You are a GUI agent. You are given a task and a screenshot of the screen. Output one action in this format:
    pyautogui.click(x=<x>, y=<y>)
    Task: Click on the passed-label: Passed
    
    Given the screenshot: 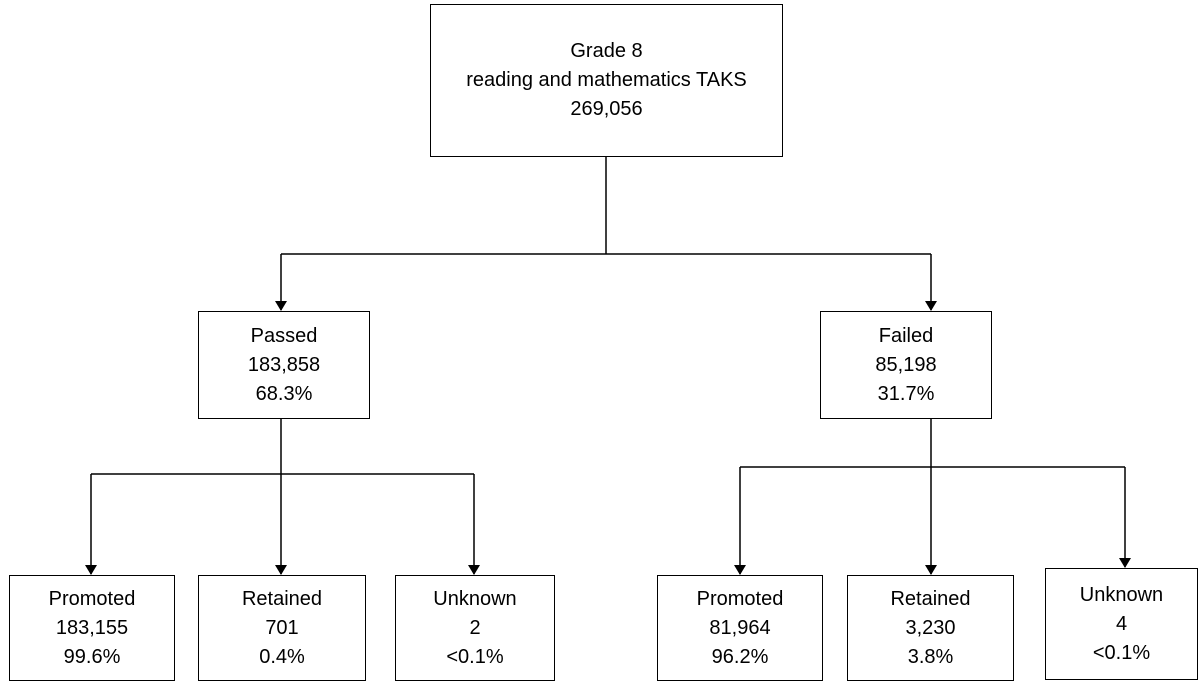 What is the action you would take?
    pyautogui.click(x=284, y=335)
    